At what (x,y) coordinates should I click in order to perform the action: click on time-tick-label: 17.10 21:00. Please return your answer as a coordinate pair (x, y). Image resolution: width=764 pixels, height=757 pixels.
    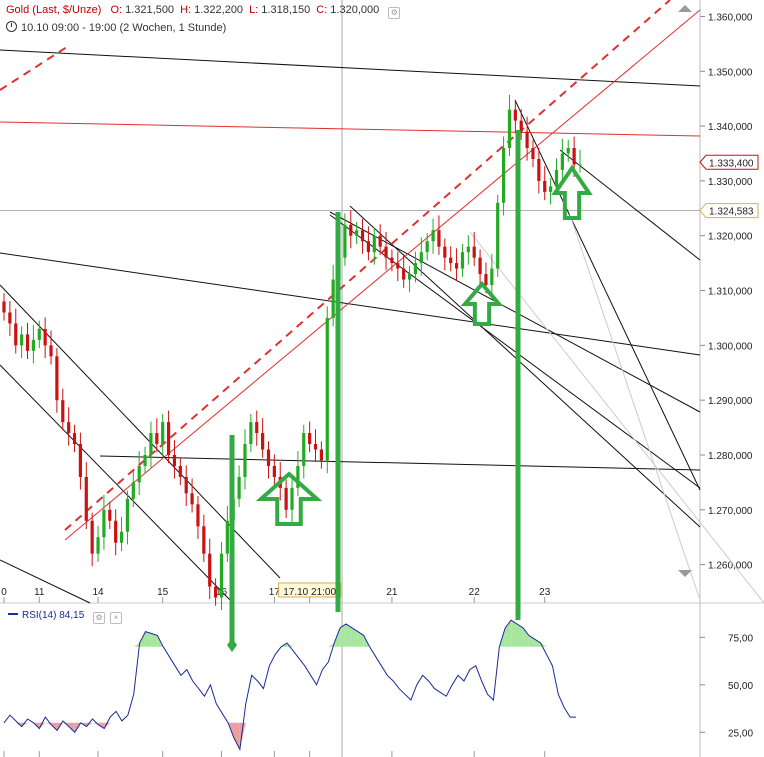
    Looking at the image, I should click on (309, 592).